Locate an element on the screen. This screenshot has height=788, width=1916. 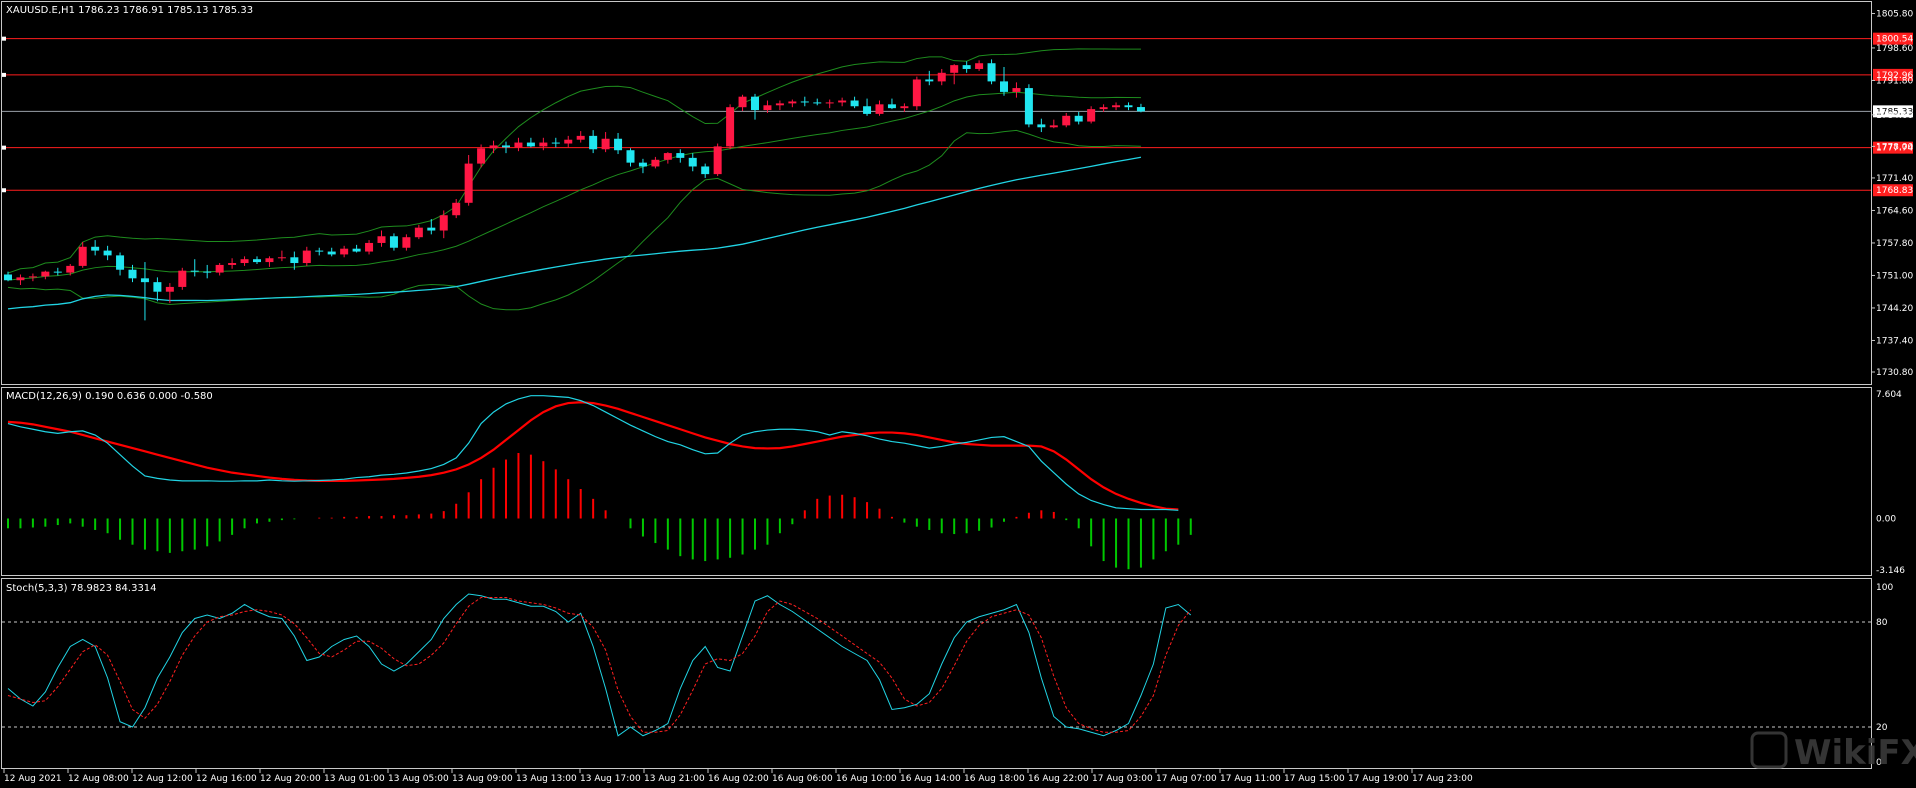
time-axis-label: 12 Aug 16:00 is located at coordinates (226, 779).